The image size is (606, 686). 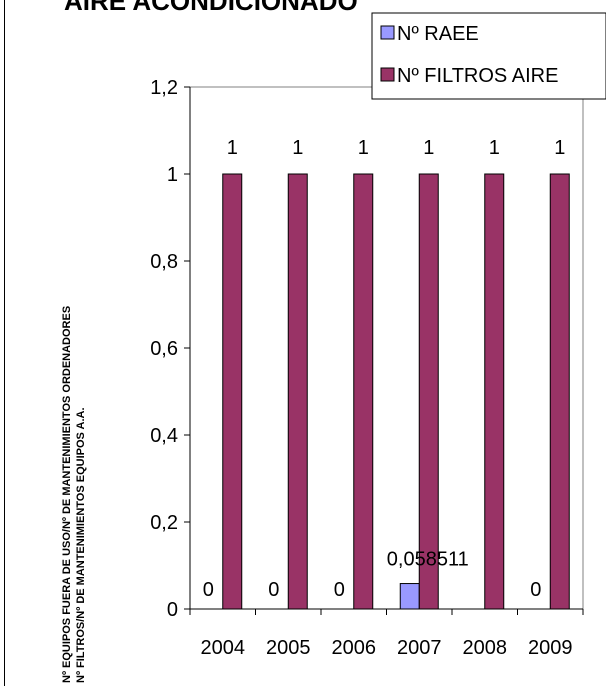 What do you see at coordinates (477, 76) in the screenshot?
I see `legend-label-filtros: Nº FILTROS AIRE` at bounding box center [477, 76].